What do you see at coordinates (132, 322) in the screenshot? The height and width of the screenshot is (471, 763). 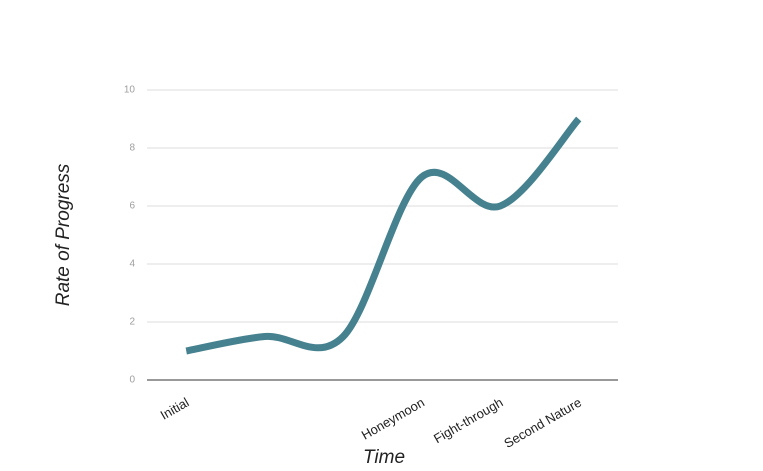 I see `y-tick-label: 2` at bounding box center [132, 322].